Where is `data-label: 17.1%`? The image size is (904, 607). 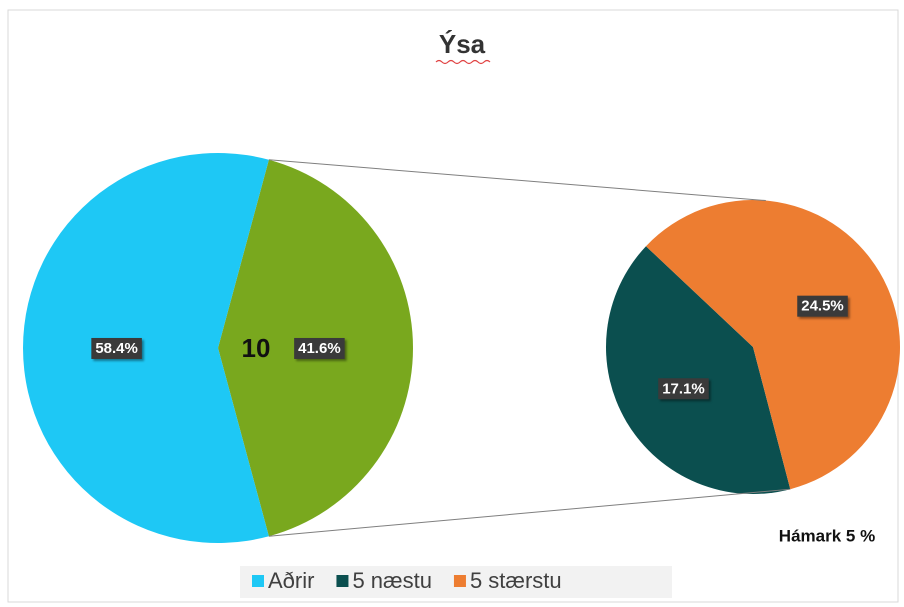 data-label: 17.1% is located at coordinates (683, 388).